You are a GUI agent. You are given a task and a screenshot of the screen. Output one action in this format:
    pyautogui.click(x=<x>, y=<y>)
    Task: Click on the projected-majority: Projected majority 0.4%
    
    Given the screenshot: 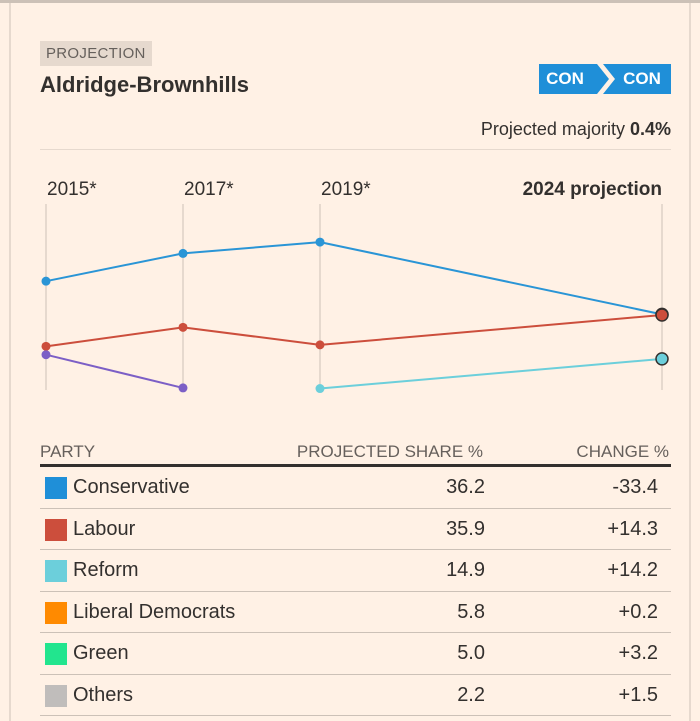 What is the action you would take?
    pyautogui.click(x=576, y=129)
    